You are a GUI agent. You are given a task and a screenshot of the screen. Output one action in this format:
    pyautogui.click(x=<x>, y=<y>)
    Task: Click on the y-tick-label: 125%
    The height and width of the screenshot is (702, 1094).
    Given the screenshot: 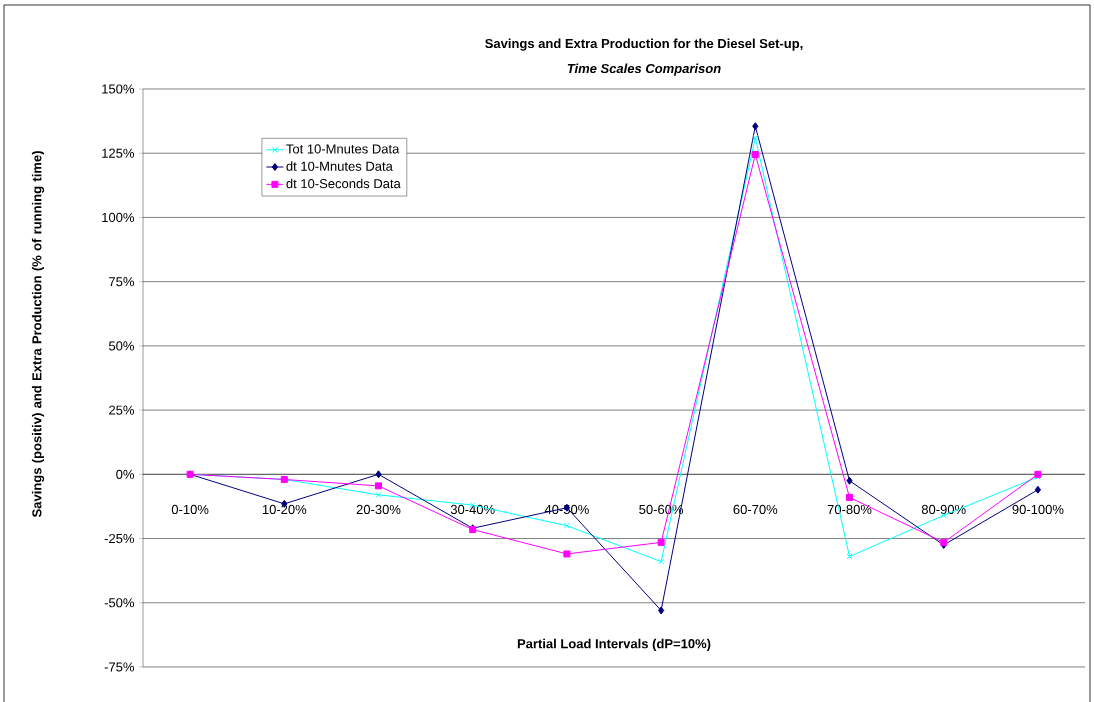 What is the action you would take?
    pyautogui.click(x=118, y=153)
    